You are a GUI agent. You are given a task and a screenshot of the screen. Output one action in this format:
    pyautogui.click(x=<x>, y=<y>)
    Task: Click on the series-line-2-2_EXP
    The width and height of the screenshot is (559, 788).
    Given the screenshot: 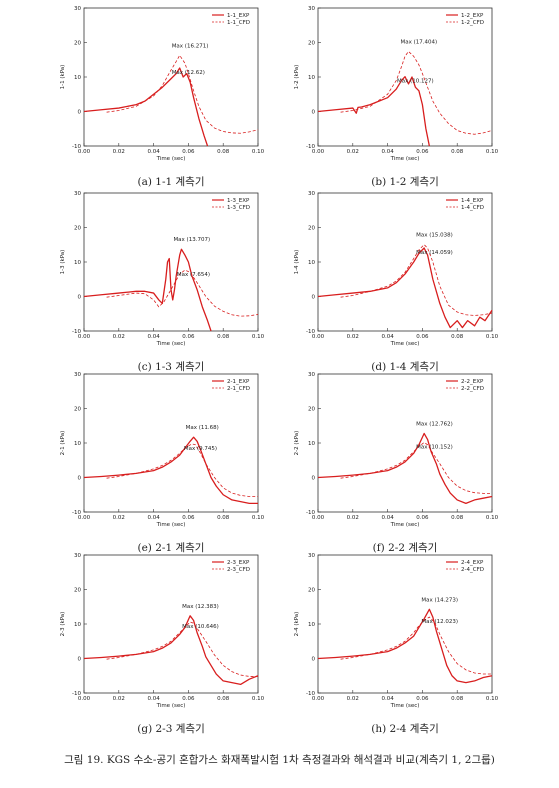 What is the action you would take?
    pyautogui.click(x=405, y=468)
    